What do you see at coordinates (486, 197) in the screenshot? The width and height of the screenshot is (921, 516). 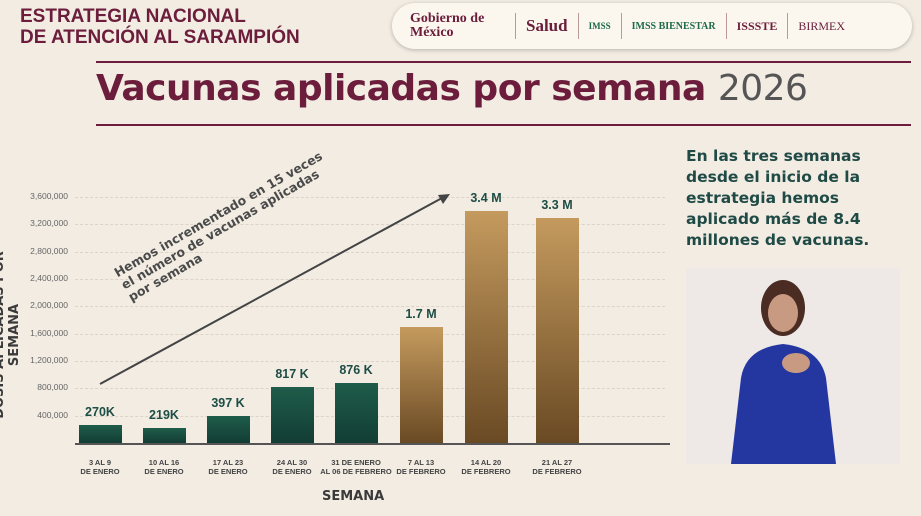 I see `data-label: 3.4 M` at bounding box center [486, 197].